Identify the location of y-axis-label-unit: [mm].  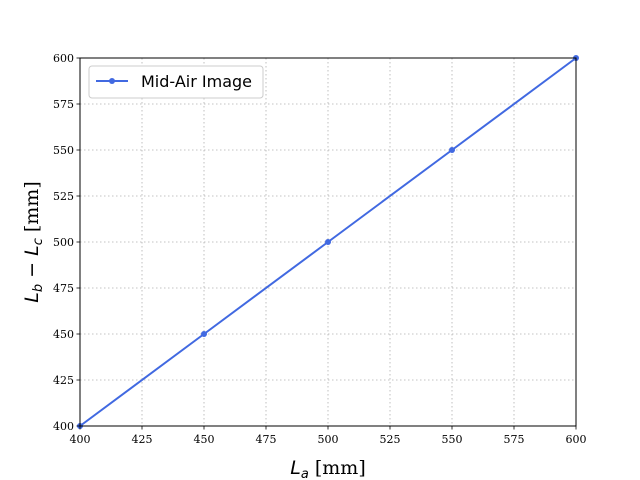
(32, 209).